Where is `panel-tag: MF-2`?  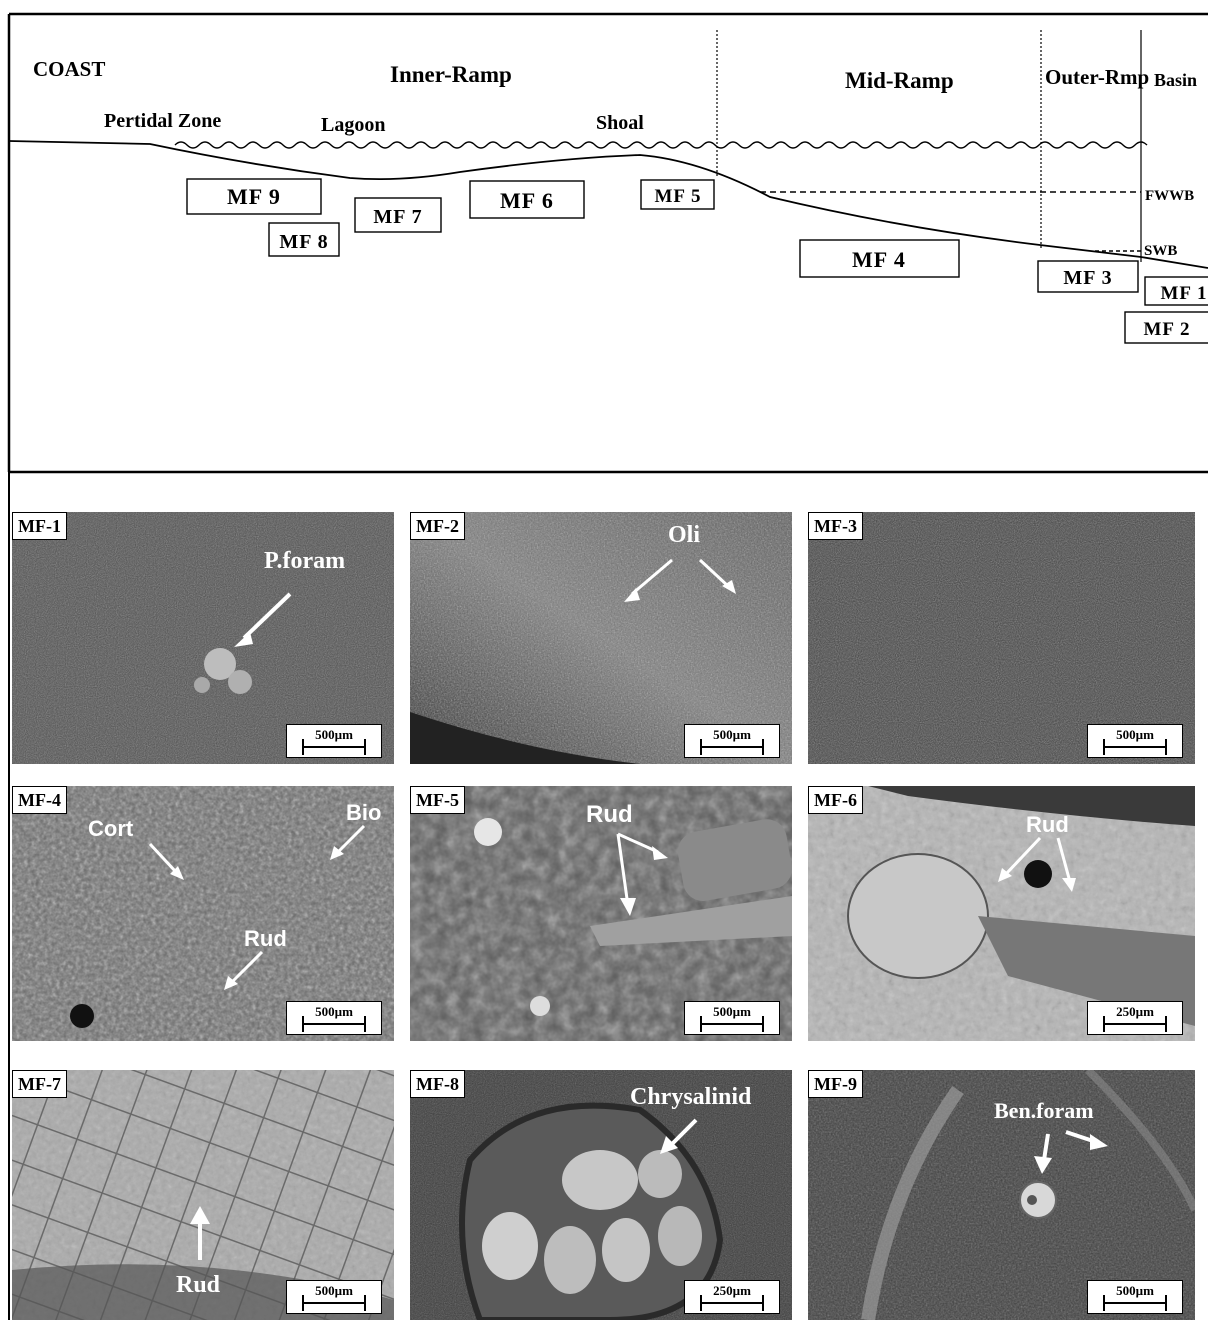
panel-tag: MF-2 is located at coordinates (437, 526).